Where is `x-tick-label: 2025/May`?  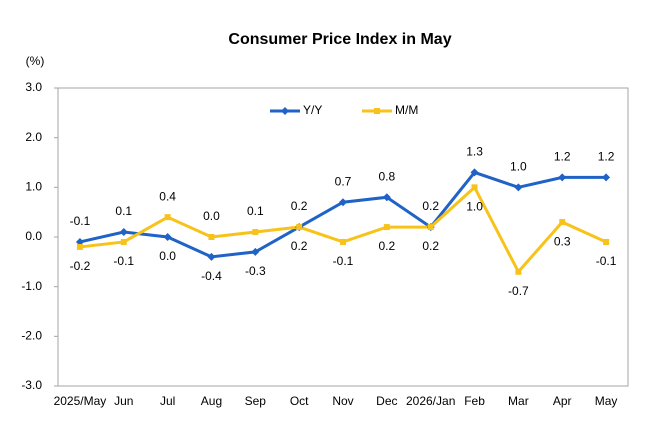 x-tick-label: 2025/May is located at coordinates (80, 401).